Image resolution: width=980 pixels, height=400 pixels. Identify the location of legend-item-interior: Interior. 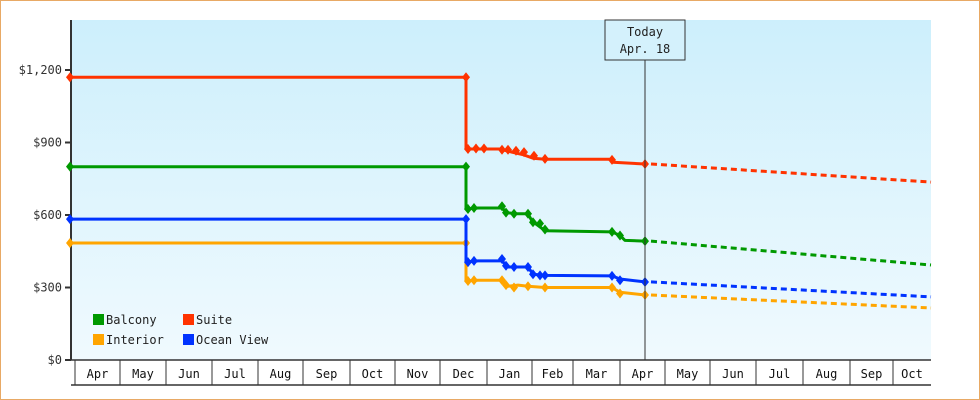
(128, 340).